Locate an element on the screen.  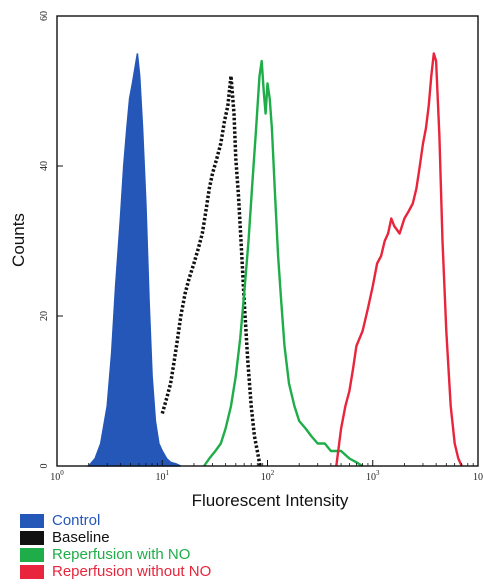
y-tick-label: 60 is located at coordinates (44, 16).